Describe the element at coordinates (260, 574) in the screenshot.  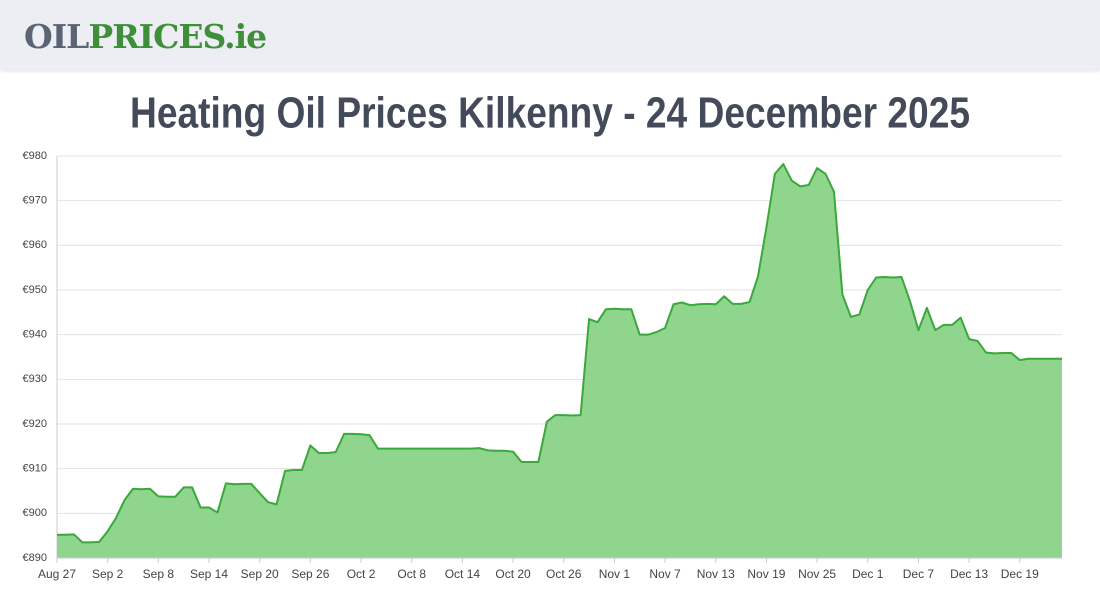
I see `x-tick-label: Sep 20` at that location.